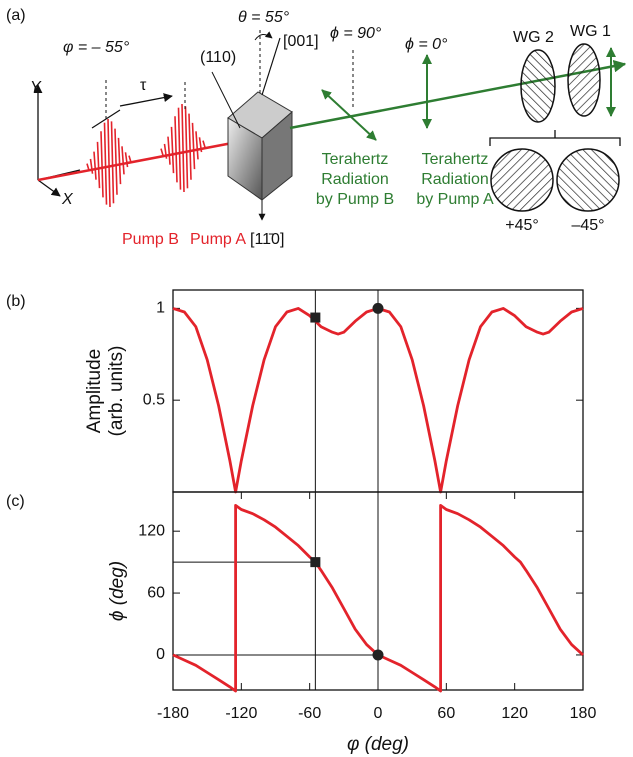 The width and height of the screenshot is (633, 757). Describe the element at coordinates (426, 44) in the screenshot. I see `phi-label: ϕ = 0°` at that location.